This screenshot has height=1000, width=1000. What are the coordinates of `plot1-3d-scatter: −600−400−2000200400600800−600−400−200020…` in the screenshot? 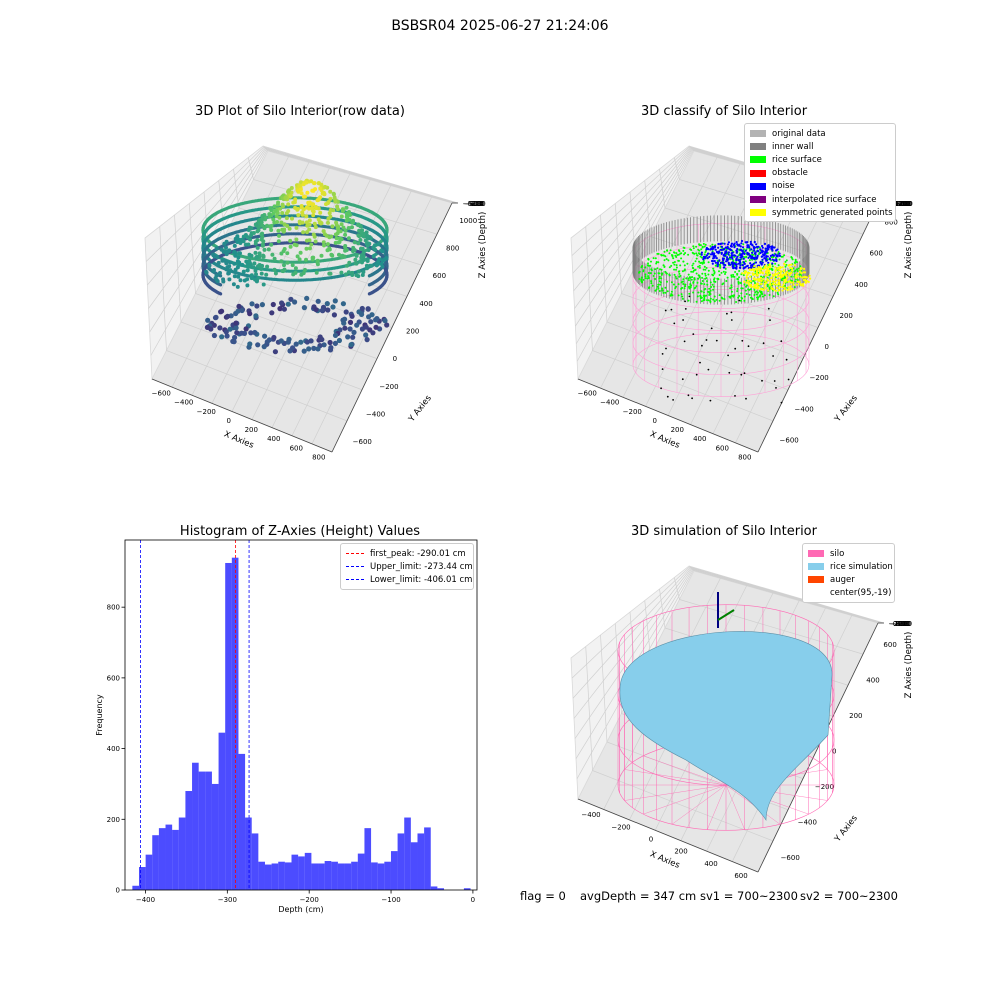 It's located at (316, 303).